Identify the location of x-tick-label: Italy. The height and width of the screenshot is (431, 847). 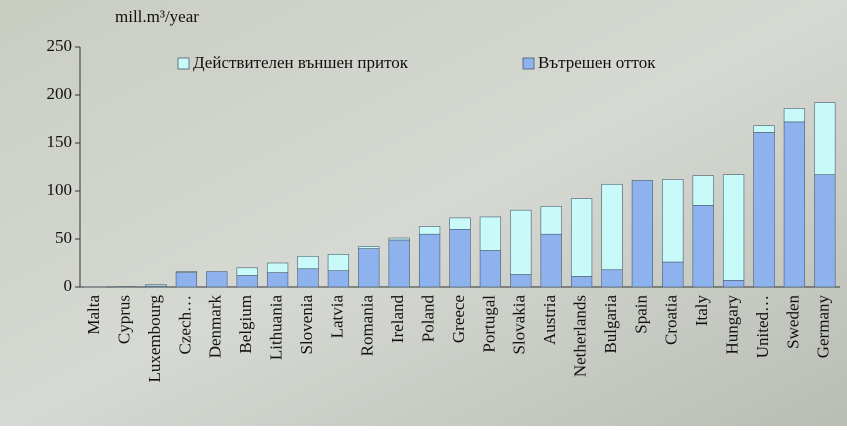
(701, 311).